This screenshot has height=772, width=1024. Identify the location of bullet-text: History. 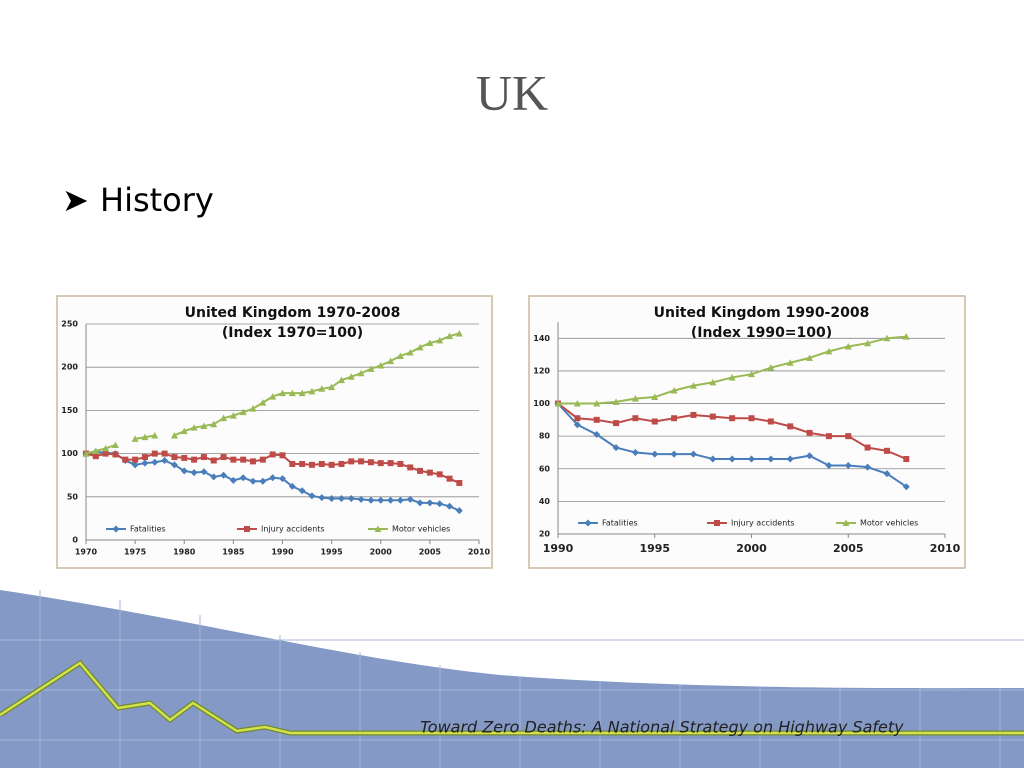
(157, 200).